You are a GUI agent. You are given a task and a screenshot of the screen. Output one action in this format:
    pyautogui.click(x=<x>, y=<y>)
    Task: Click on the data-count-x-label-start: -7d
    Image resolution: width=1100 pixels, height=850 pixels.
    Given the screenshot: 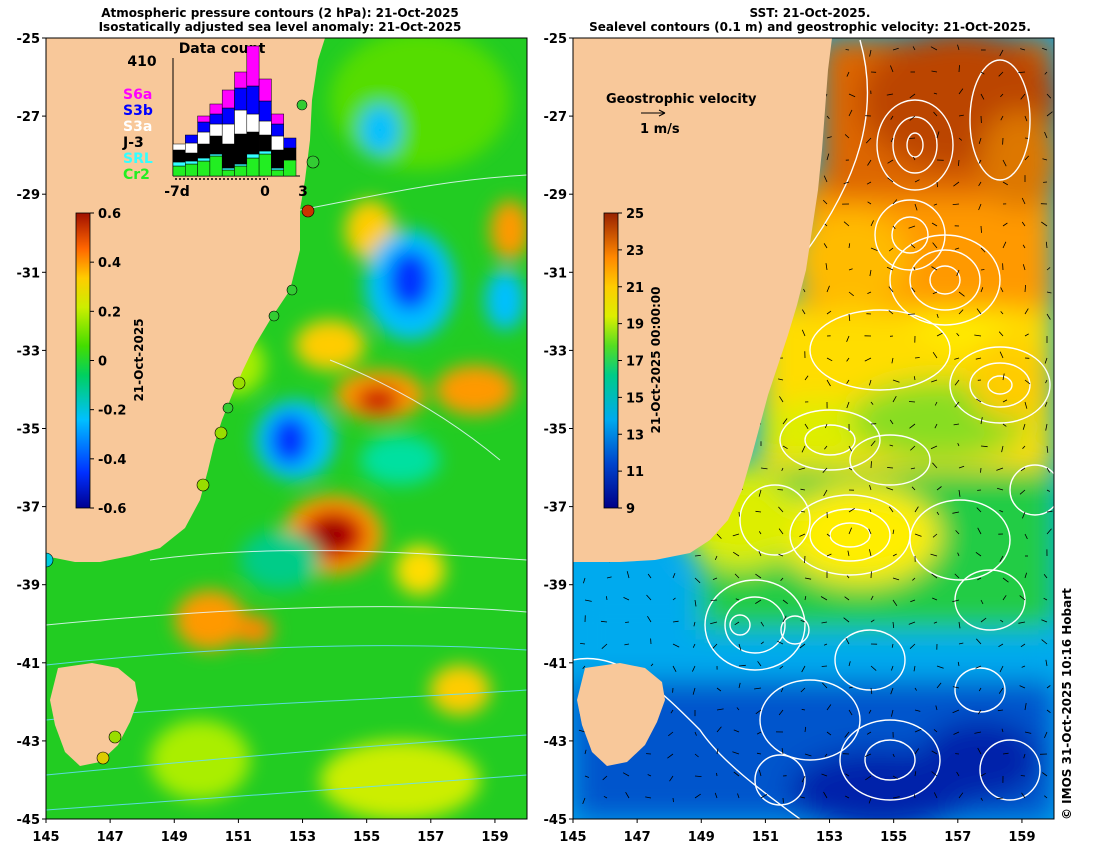 What is the action you would take?
    pyautogui.click(x=177, y=192)
    